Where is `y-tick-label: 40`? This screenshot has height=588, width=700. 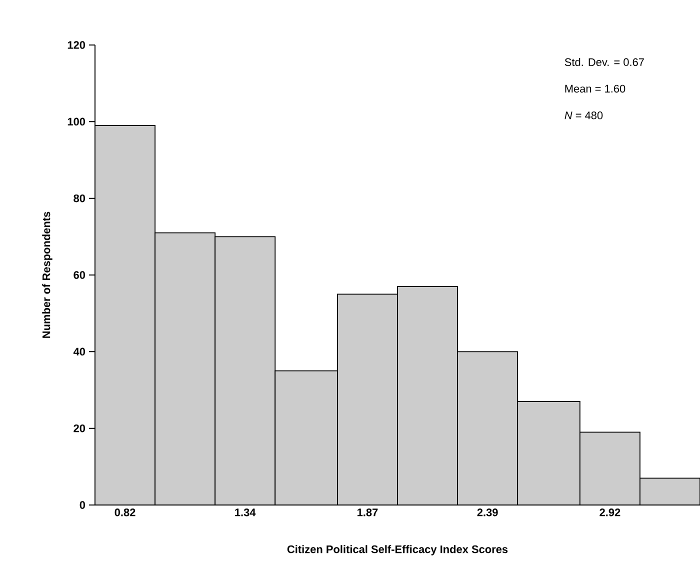
y-tick-label: 40 is located at coordinates (79, 352).